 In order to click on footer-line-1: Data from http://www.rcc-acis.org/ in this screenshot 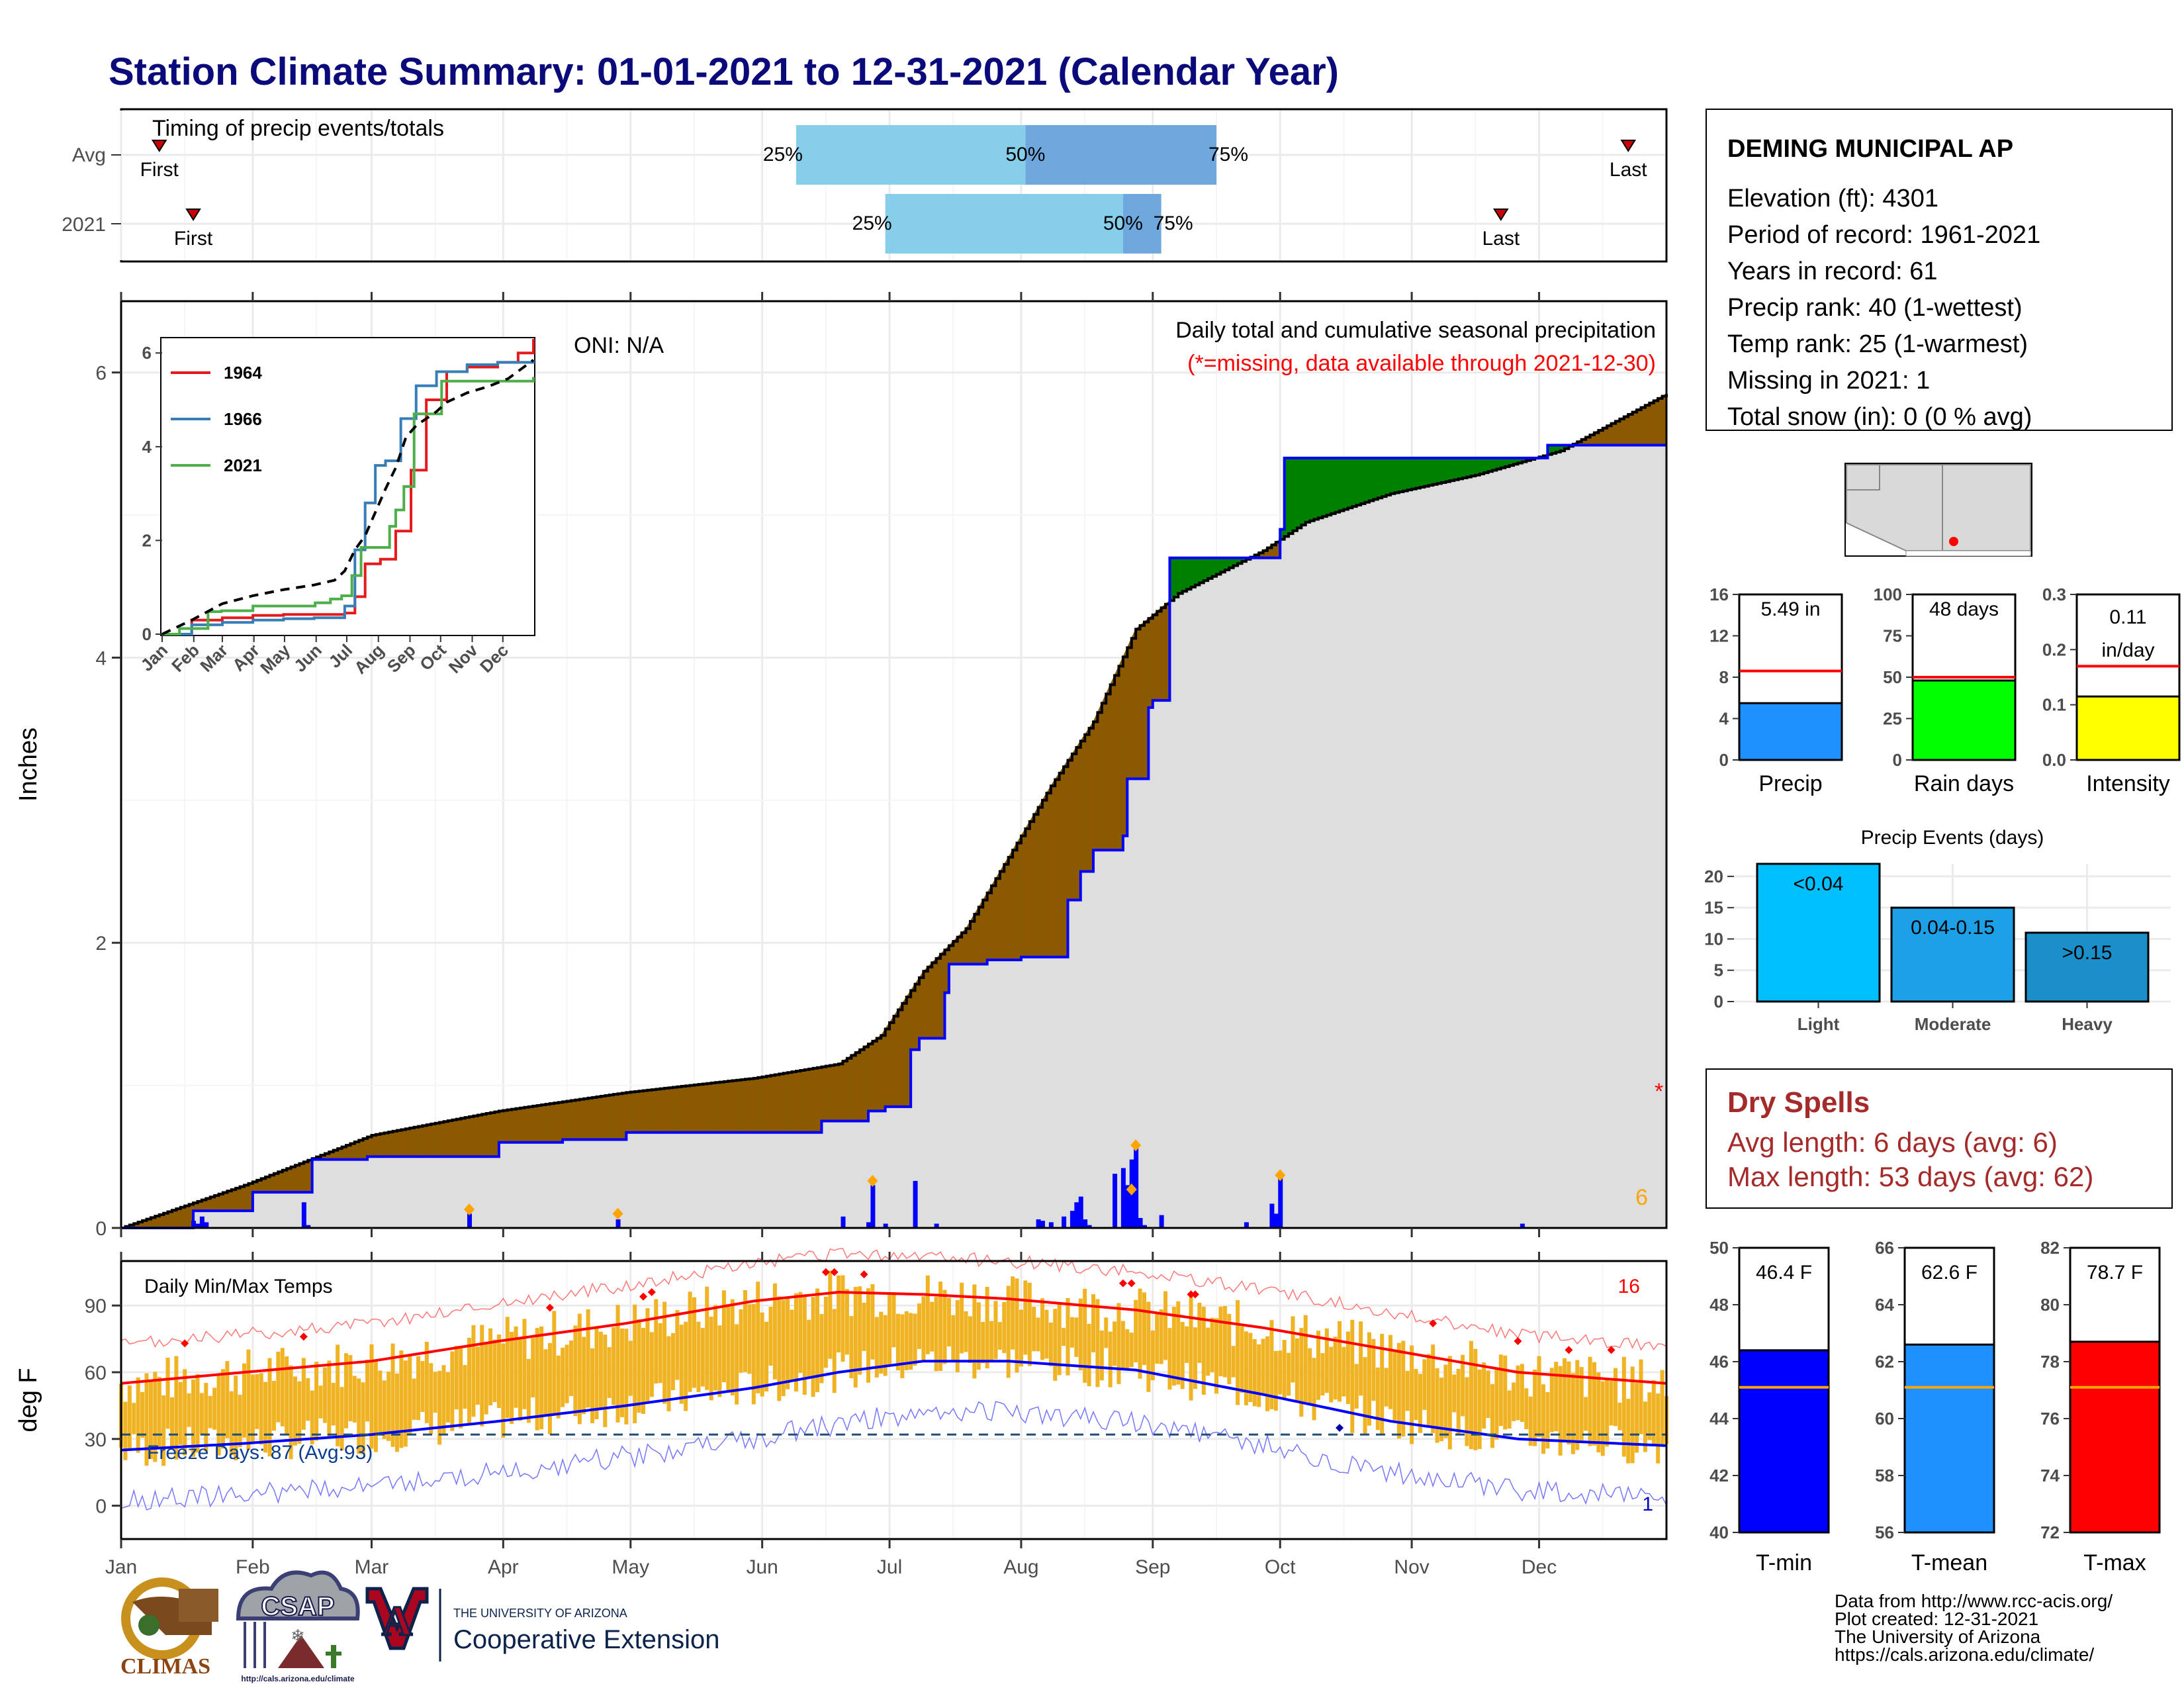, I will do `click(1974, 1601)`.